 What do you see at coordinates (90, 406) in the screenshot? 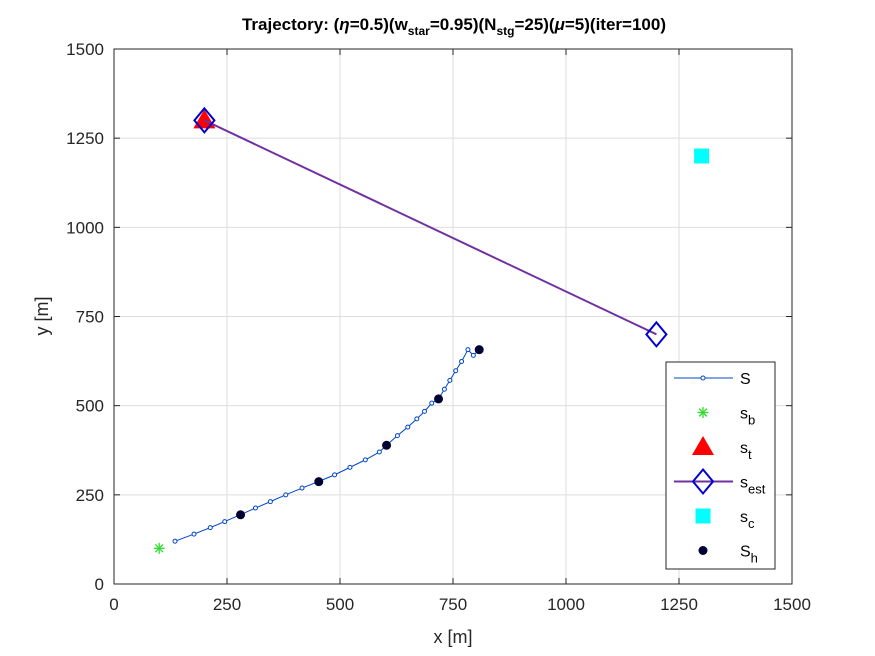
I see `y-tick-label: 500` at bounding box center [90, 406].